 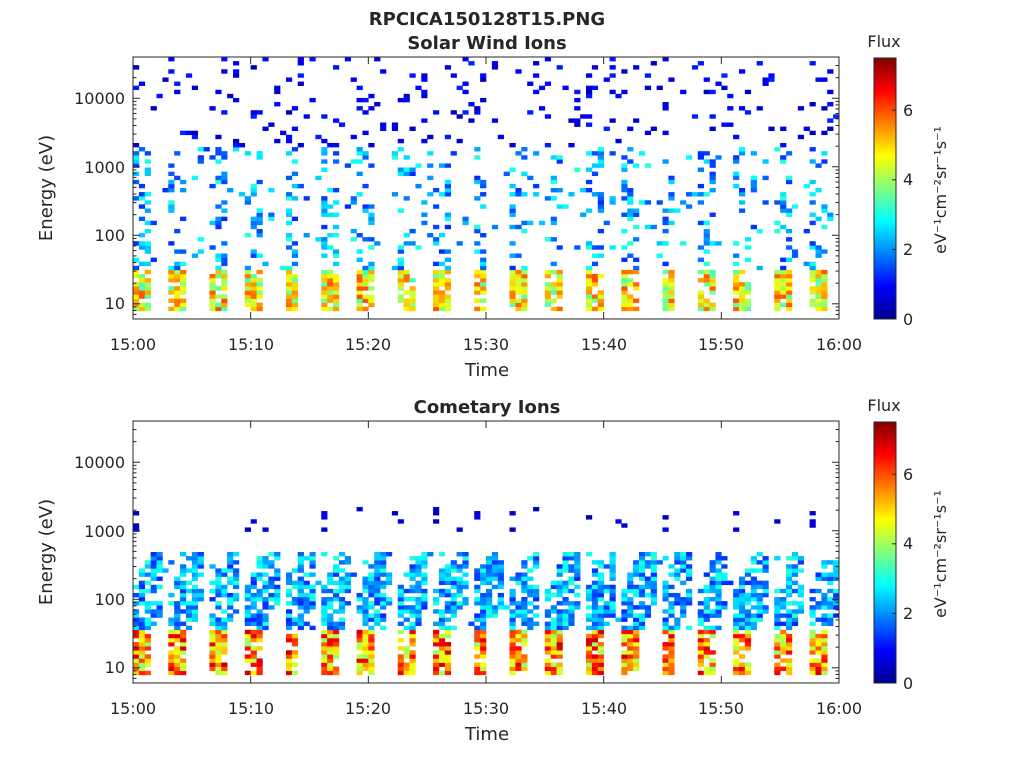 What do you see at coordinates (46, 552) in the screenshot?
I see `y-axis-label: Energy (eV)` at bounding box center [46, 552].